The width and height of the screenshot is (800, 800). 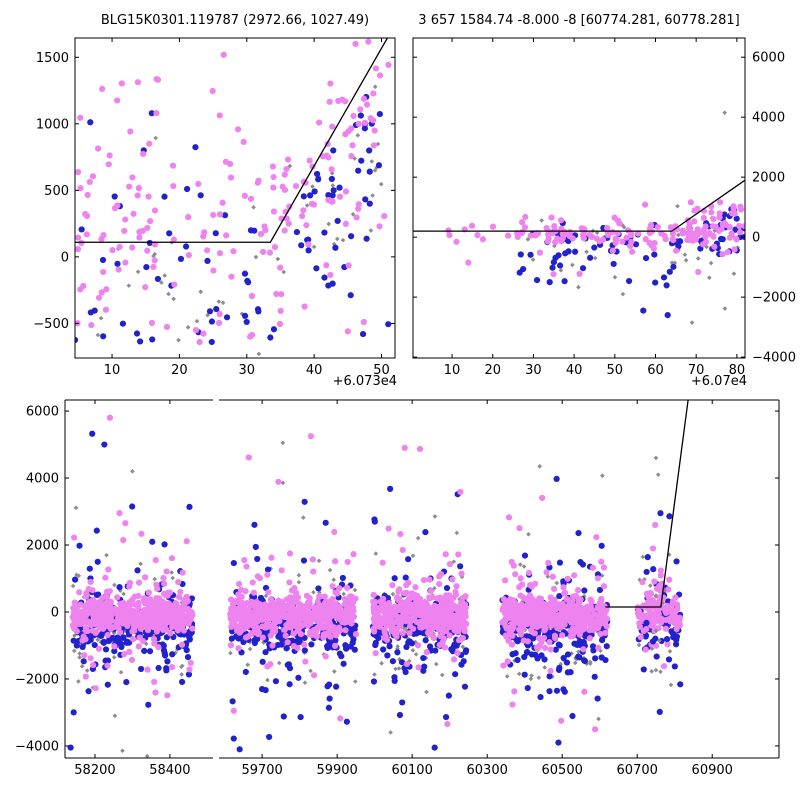 I want to click on tick-label: 50, so click(x=381, y=370).